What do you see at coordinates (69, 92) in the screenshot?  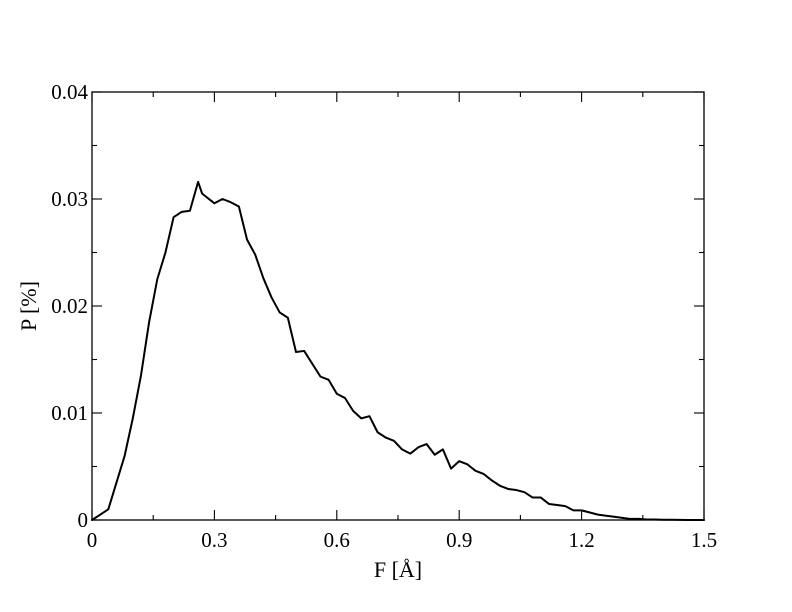 I see `y-tick-label: 0.04` at bounding box center [69, 92].